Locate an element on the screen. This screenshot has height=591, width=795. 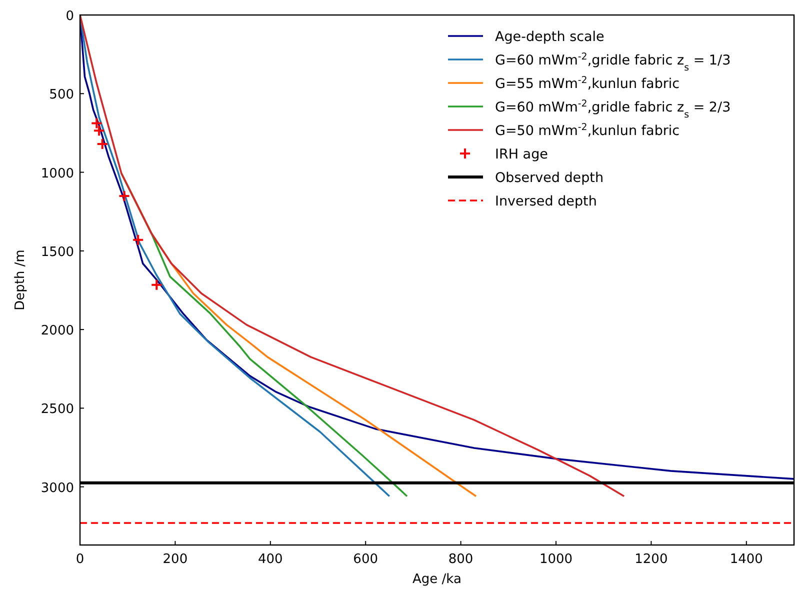
y-tick-label: 2500 is located at coordinates (57, 410).